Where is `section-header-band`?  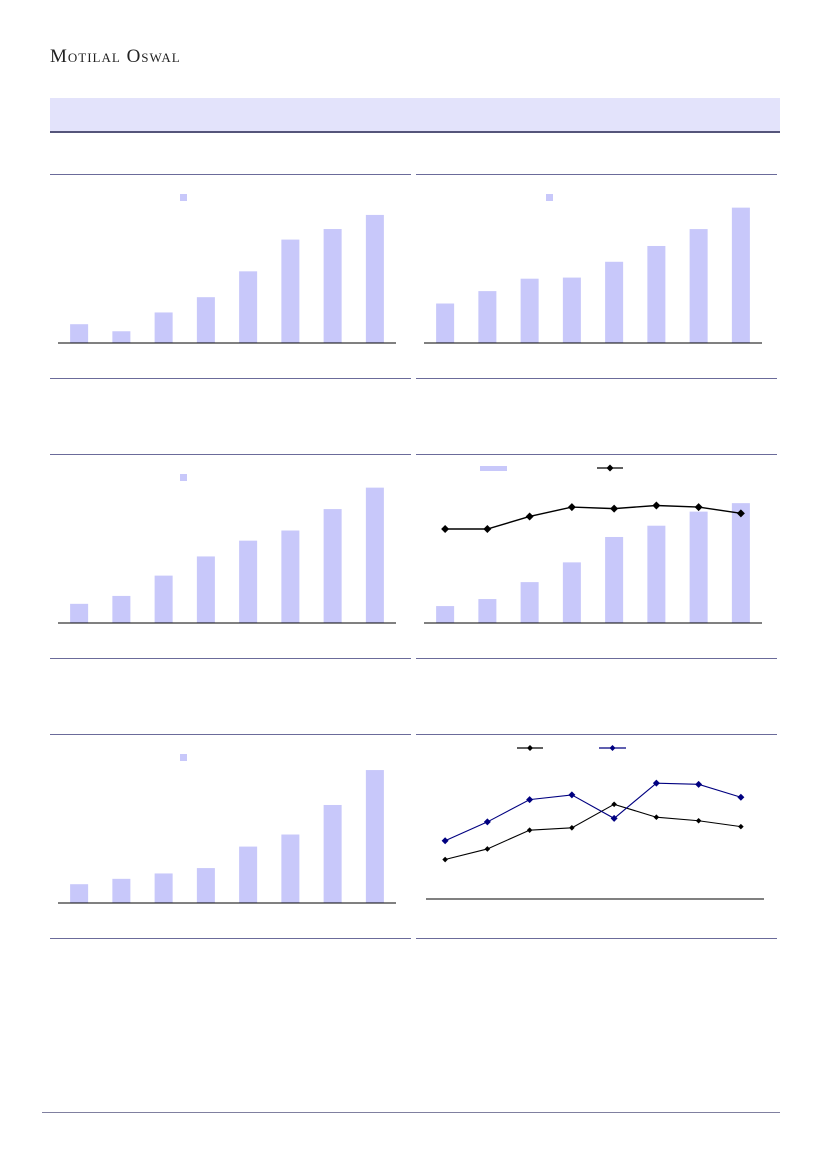 section-header-band is located at coordinates (415, 115).